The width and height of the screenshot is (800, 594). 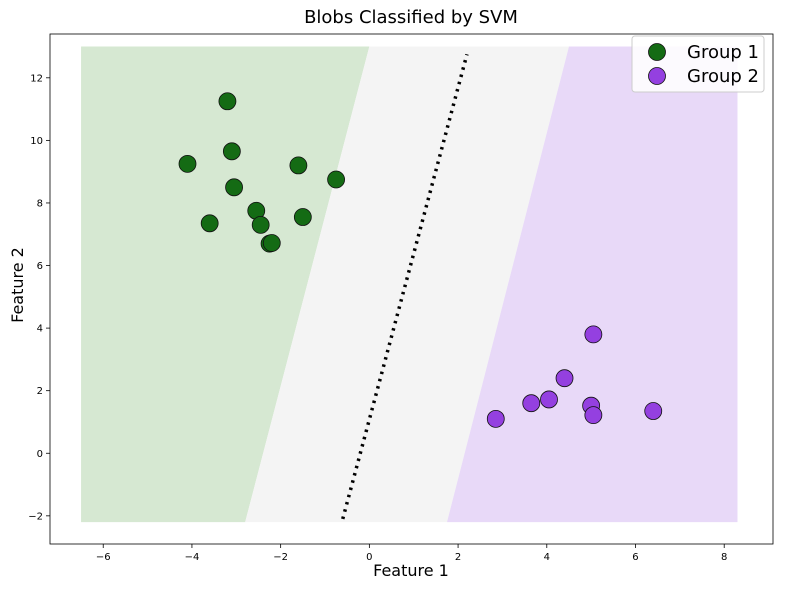 I want to click on y-tick-label: −2, so click(x=35, y=516).